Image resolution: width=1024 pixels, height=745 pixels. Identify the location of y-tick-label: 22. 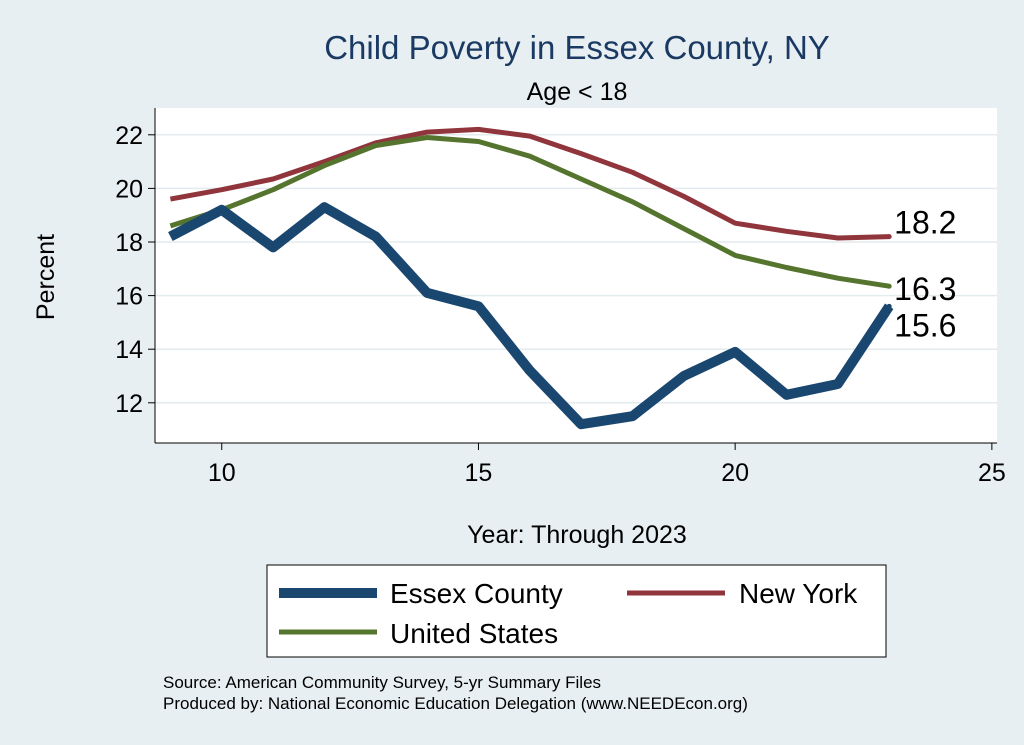
(129, 136).